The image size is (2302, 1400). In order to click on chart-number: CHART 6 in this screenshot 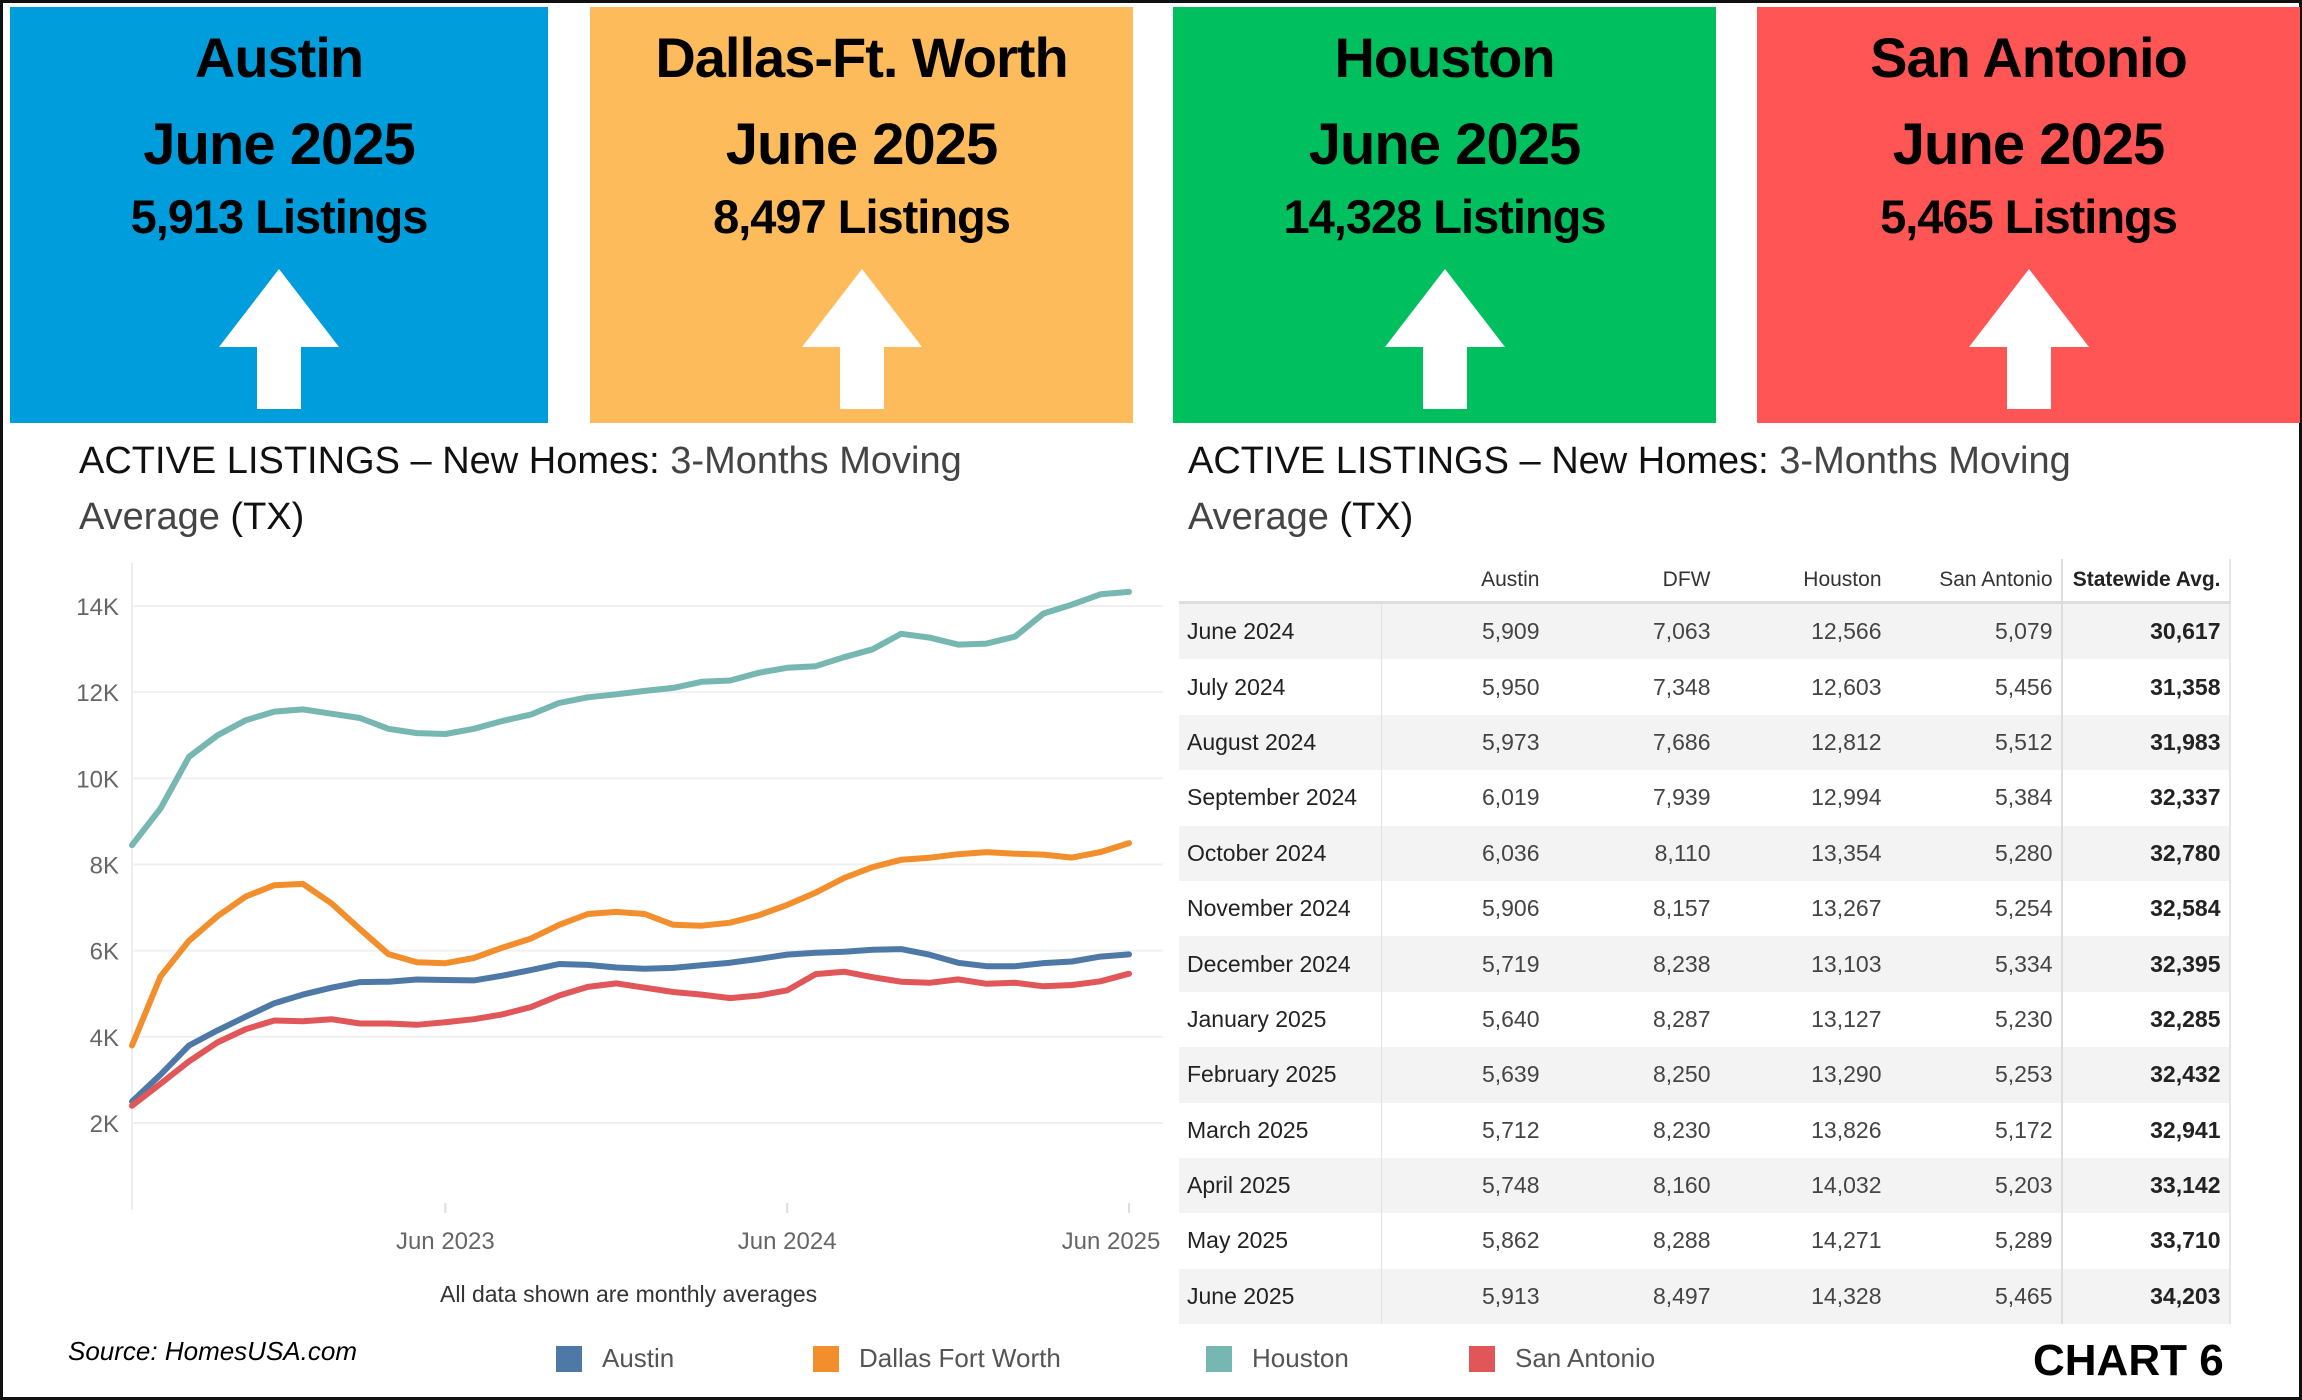, I will do `click(2128, 1360)`.